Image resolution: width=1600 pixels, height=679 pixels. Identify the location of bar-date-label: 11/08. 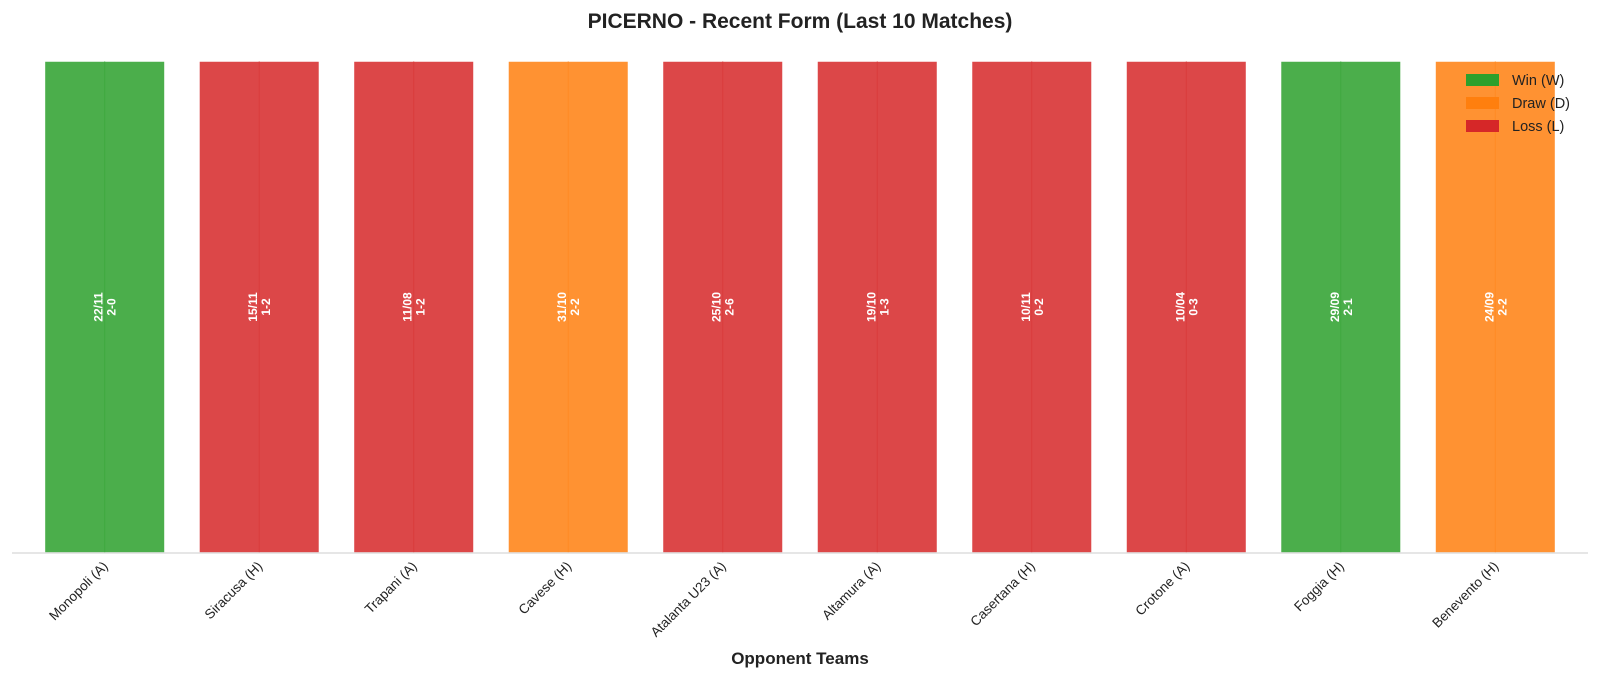
(408, 307).